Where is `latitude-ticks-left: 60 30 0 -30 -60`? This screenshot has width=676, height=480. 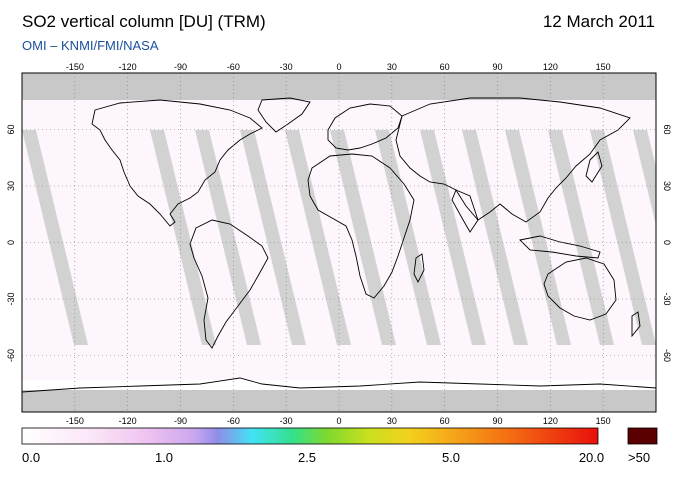 latitude-ticks-left: 60 30 0 -30 -60 is located at coordinates (11, 243).